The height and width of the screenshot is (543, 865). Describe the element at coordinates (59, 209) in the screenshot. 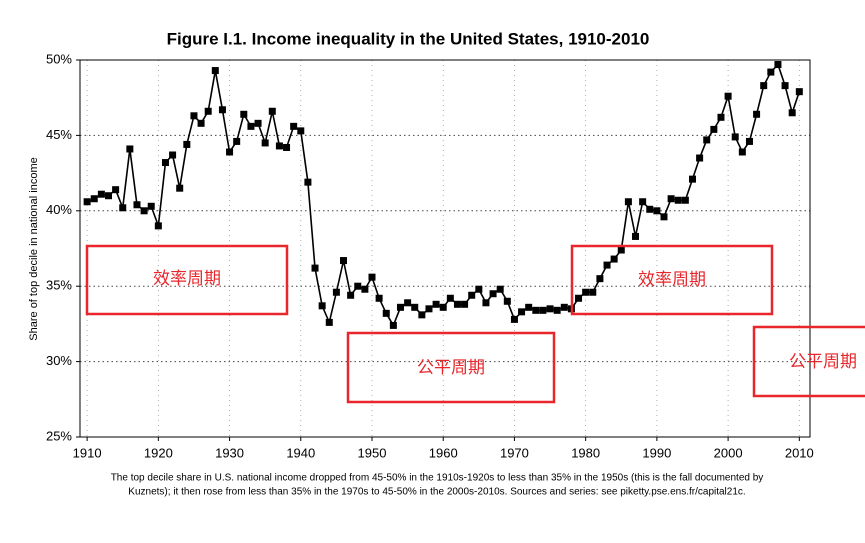

I see `y-tick-label: 40%` at that location.